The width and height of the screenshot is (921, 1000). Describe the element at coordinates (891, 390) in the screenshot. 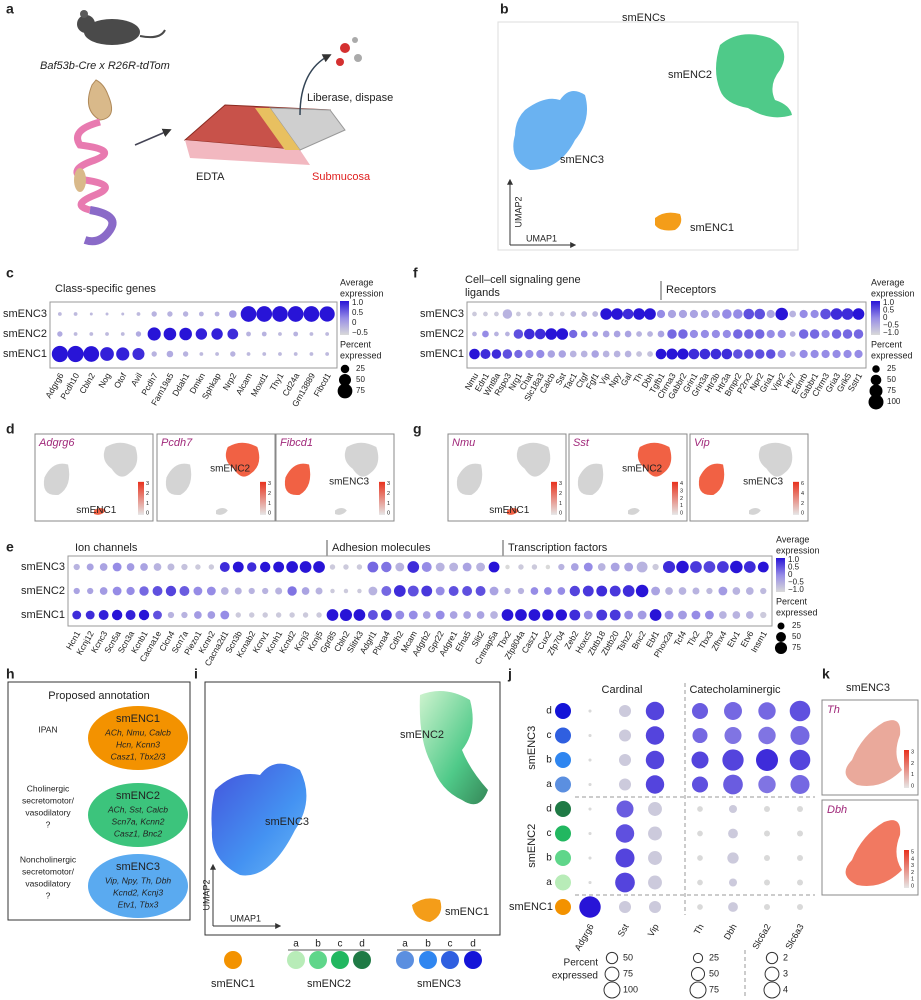

I see `label: 75` at that location.